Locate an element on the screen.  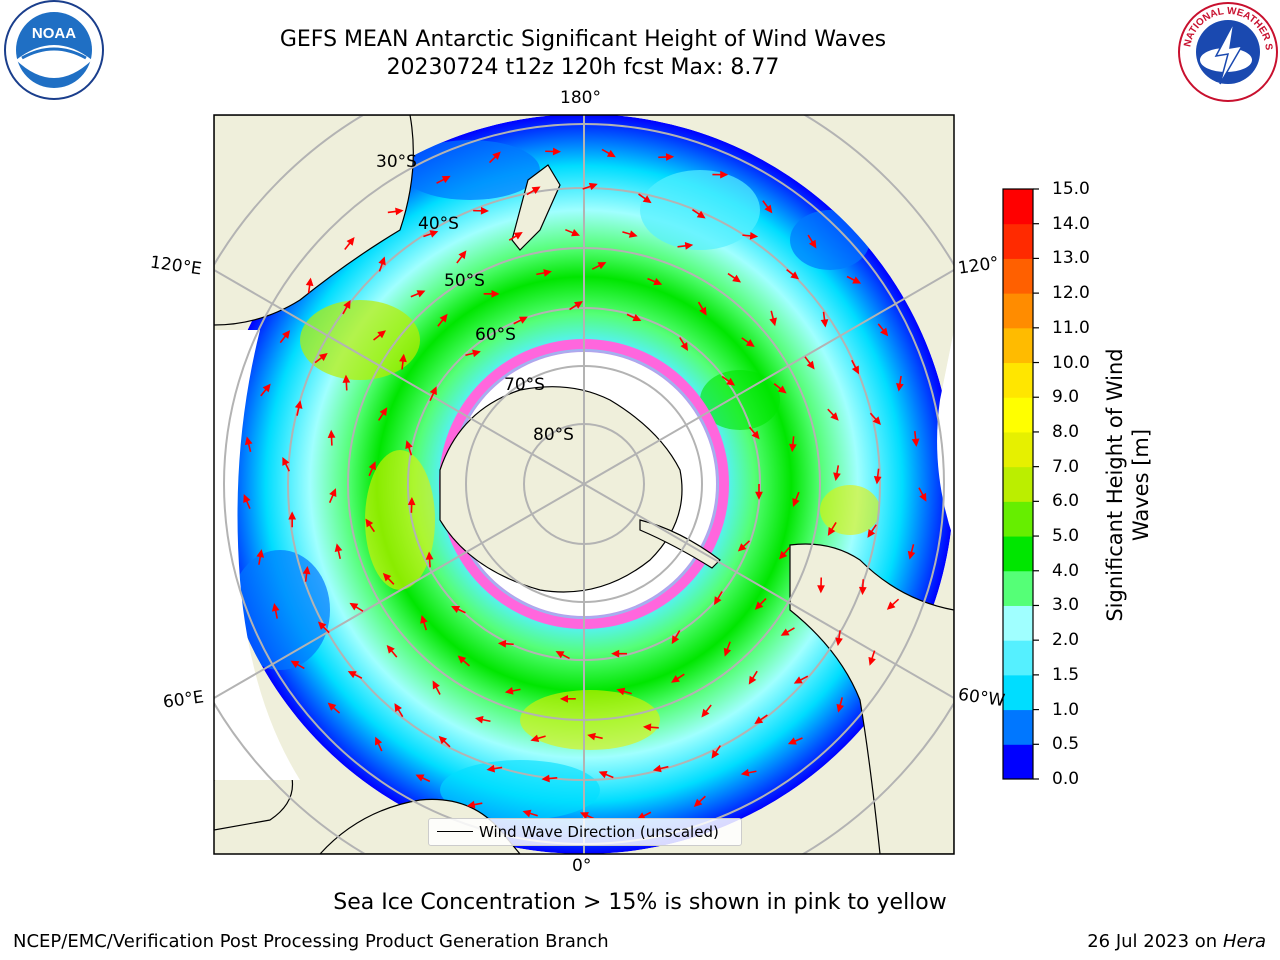
colorbar-tick-label: 6.0 is located at coordinates (1066, 501).